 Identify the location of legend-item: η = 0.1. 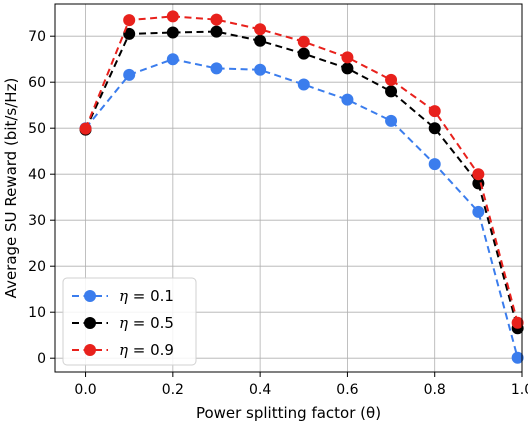
(123, 296).